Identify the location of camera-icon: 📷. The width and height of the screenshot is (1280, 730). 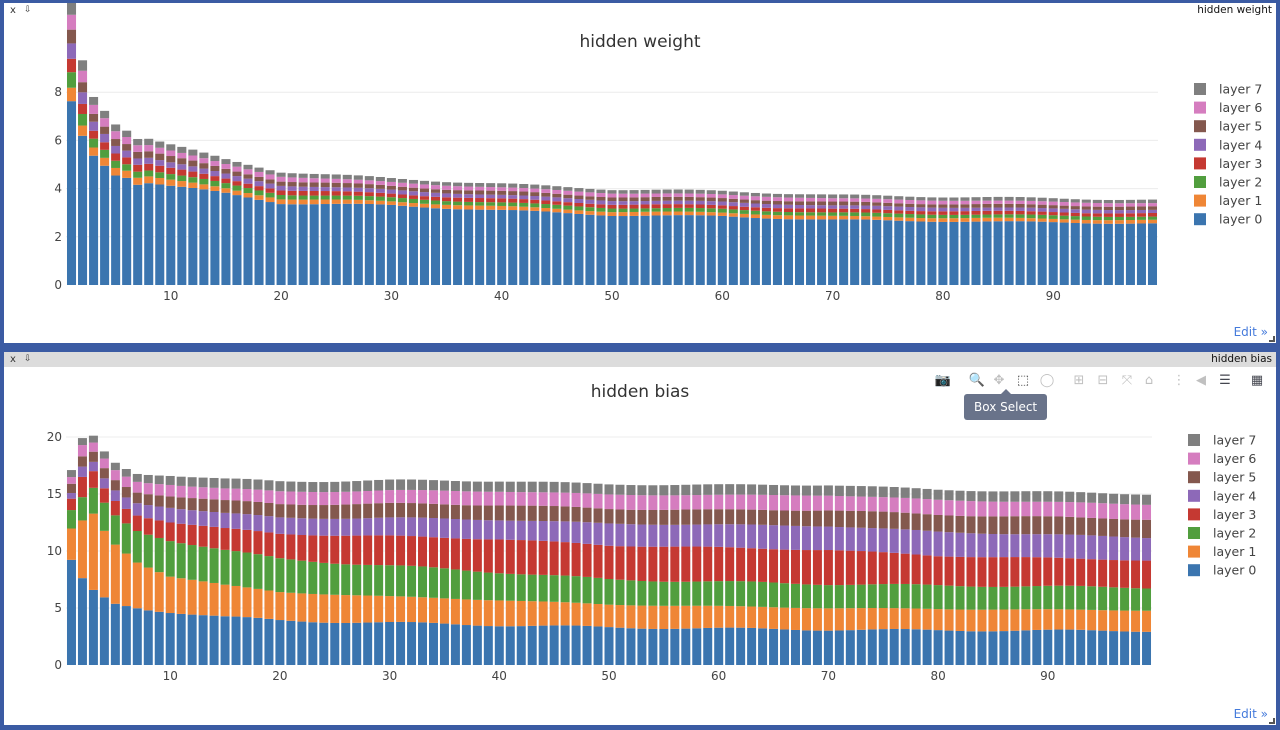
(943, 380).